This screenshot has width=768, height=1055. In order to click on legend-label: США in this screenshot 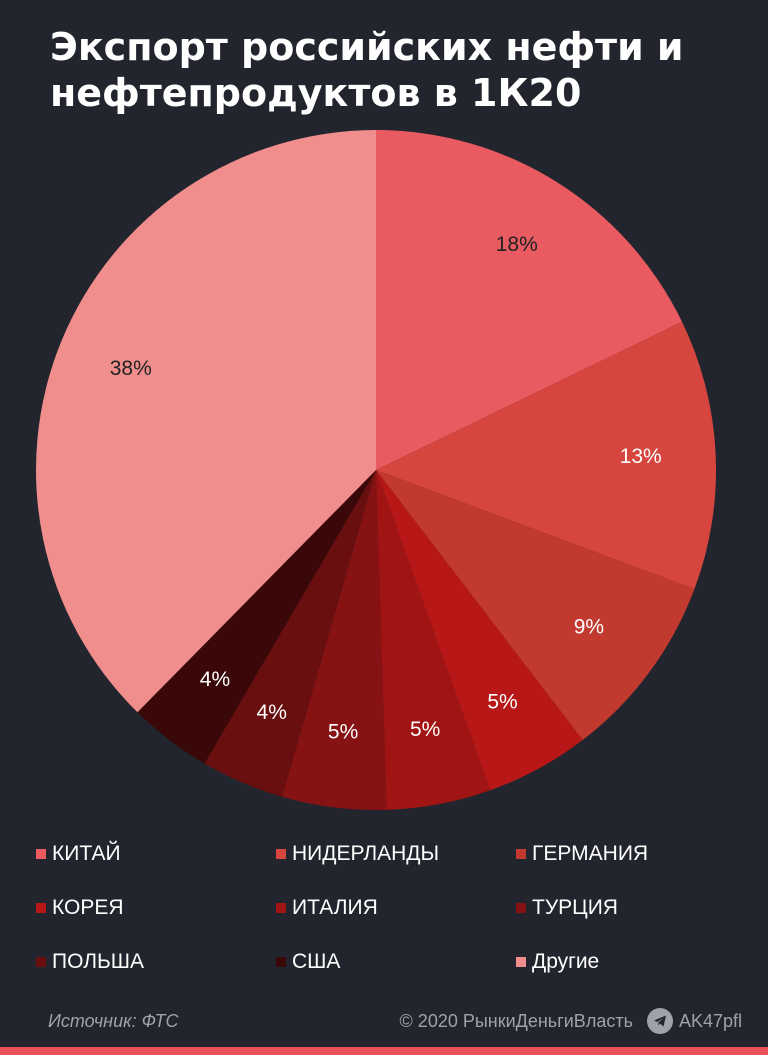, I will do `click(316, 961)`.